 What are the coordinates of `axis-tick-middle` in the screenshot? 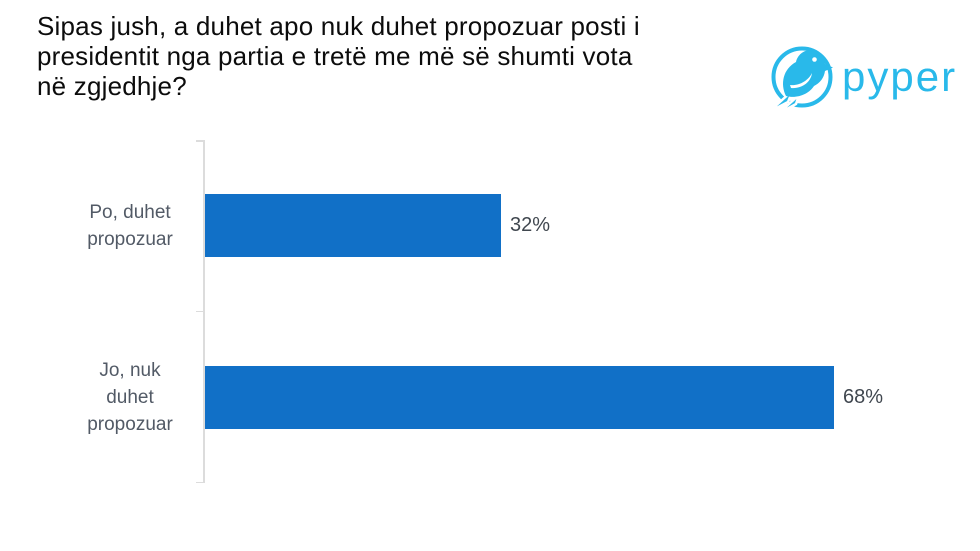 It's located at (199, 311).